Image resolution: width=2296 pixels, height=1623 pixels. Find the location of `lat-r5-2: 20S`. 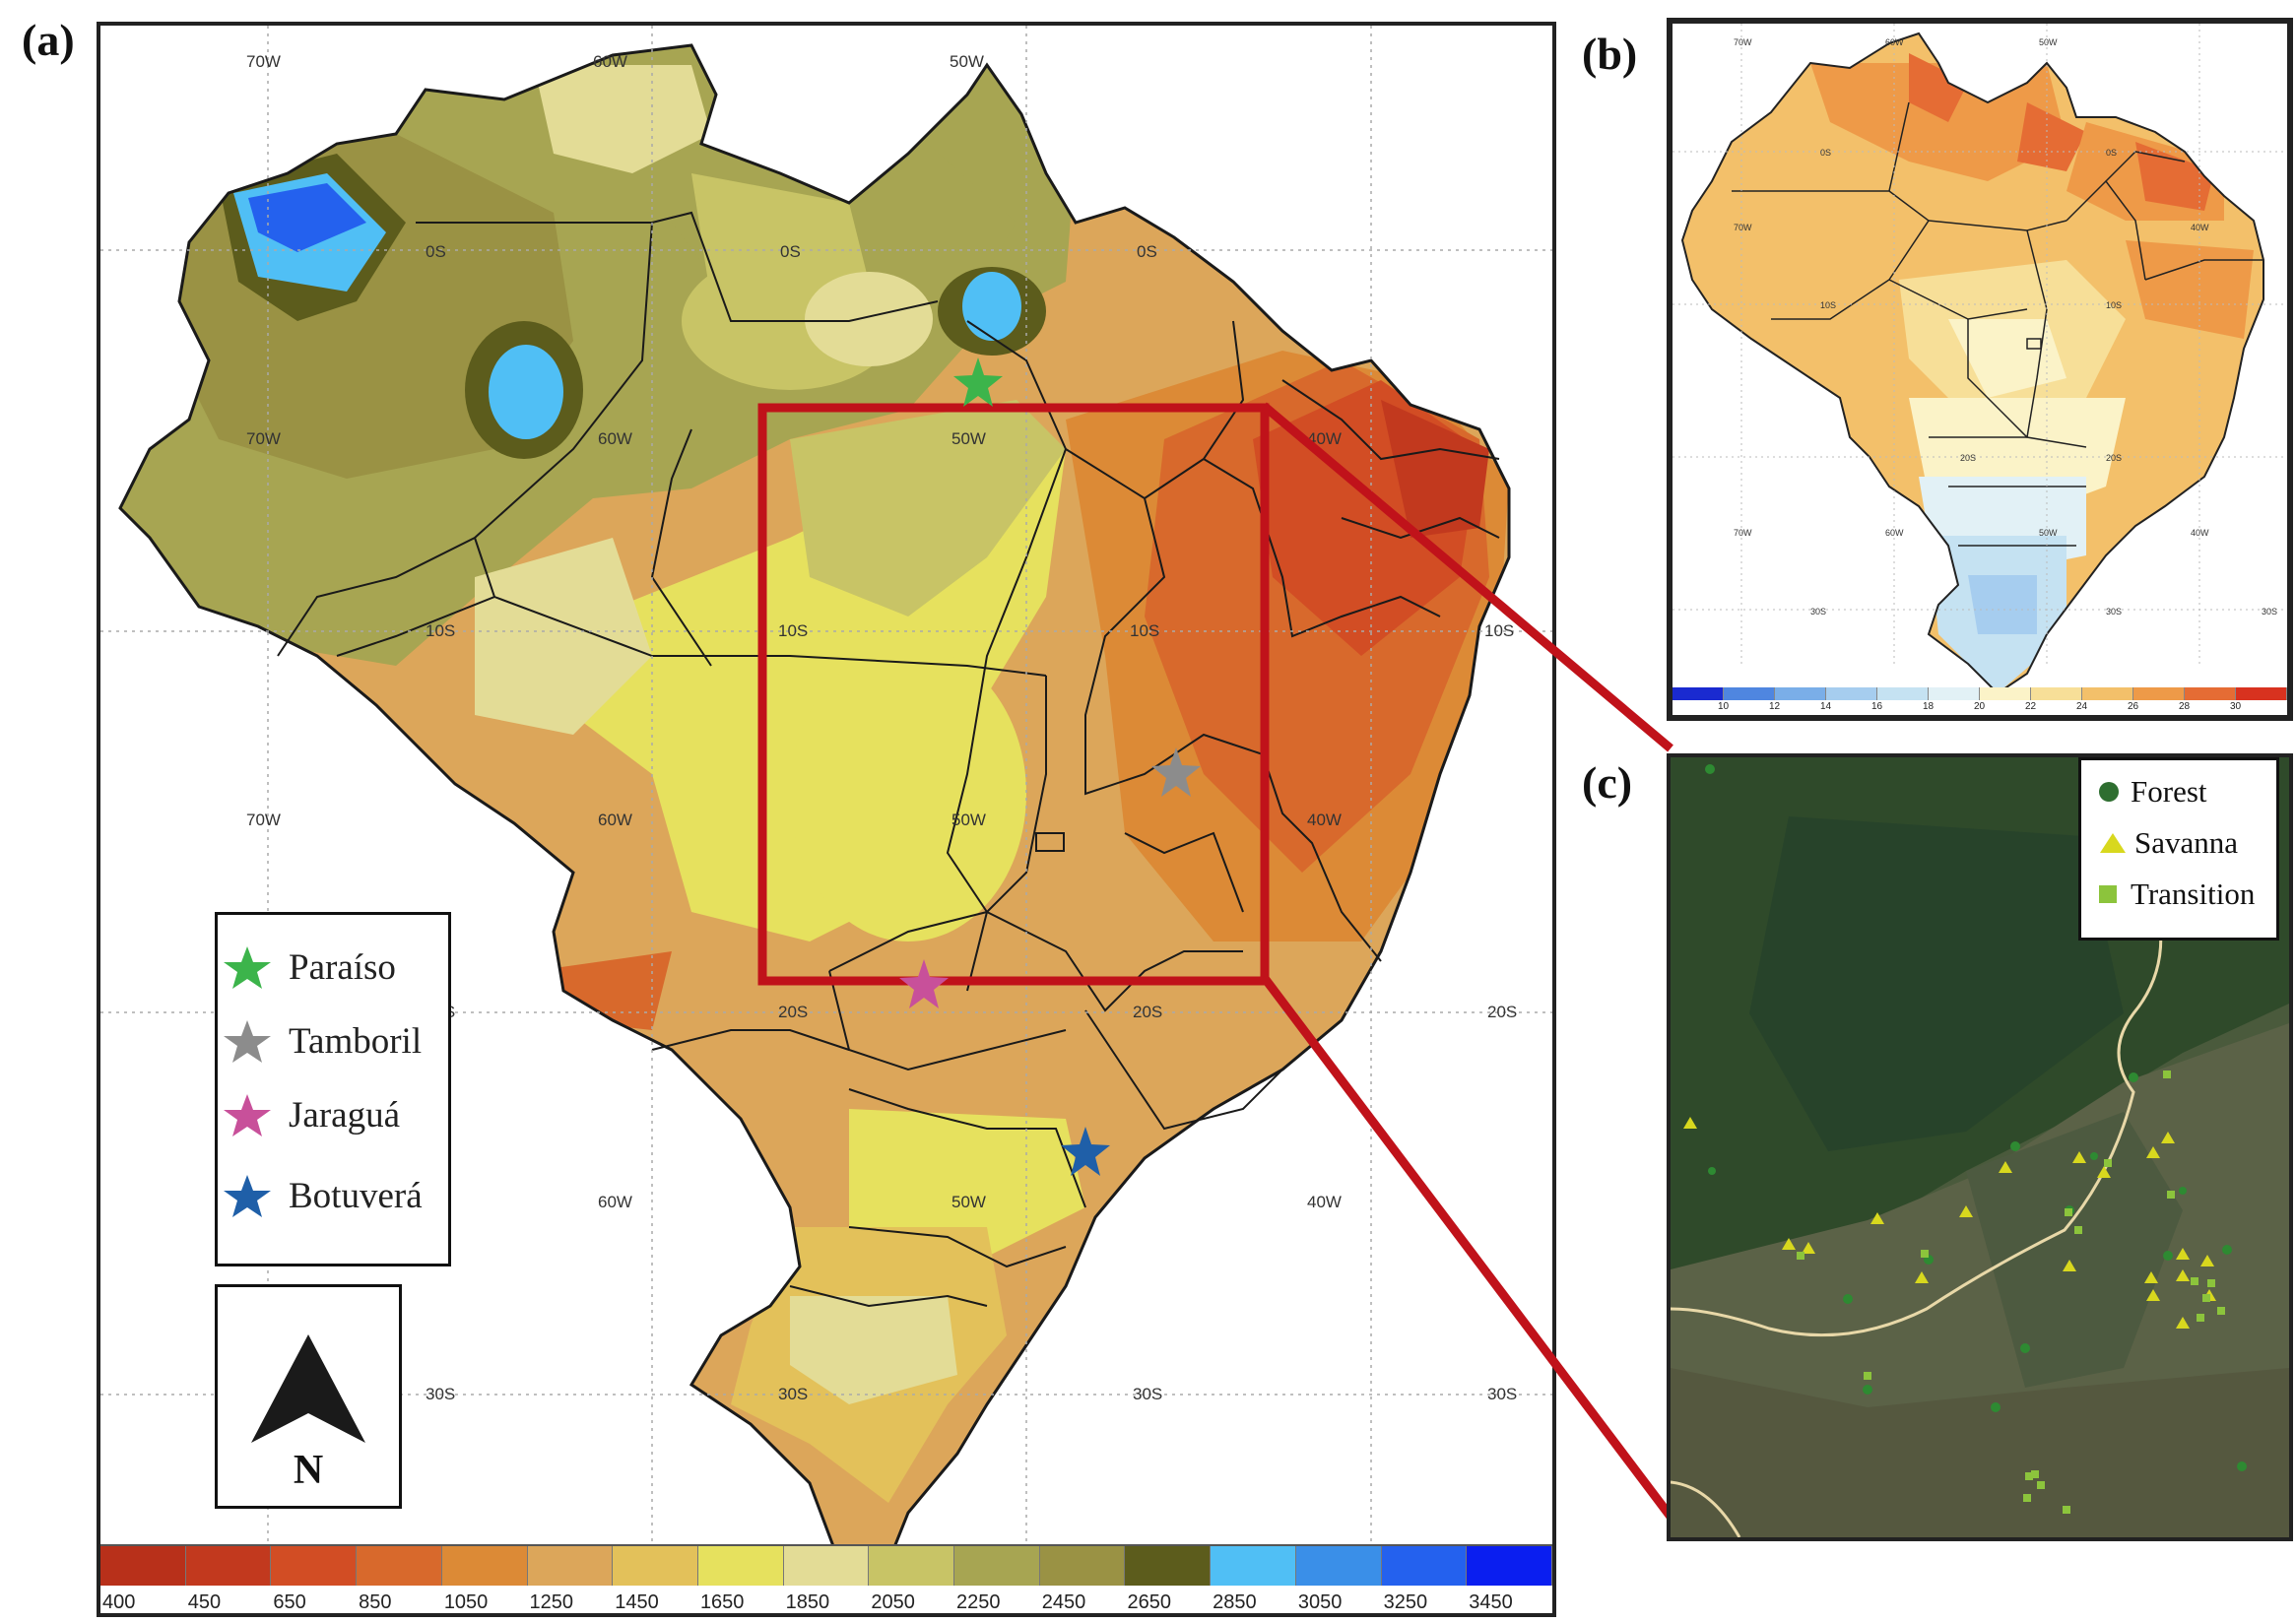

lat-r5-2: 20S is located at coordinates (793, 1012).